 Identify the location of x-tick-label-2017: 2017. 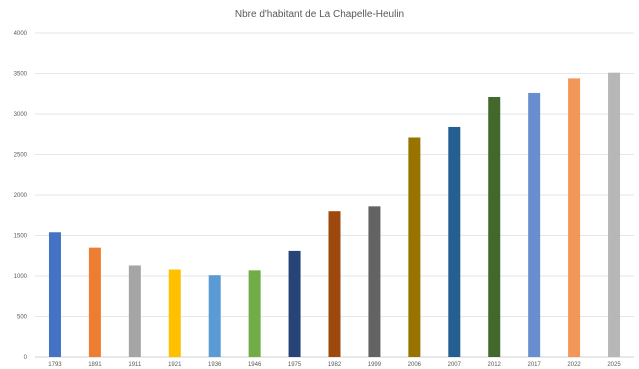
(534, 365).